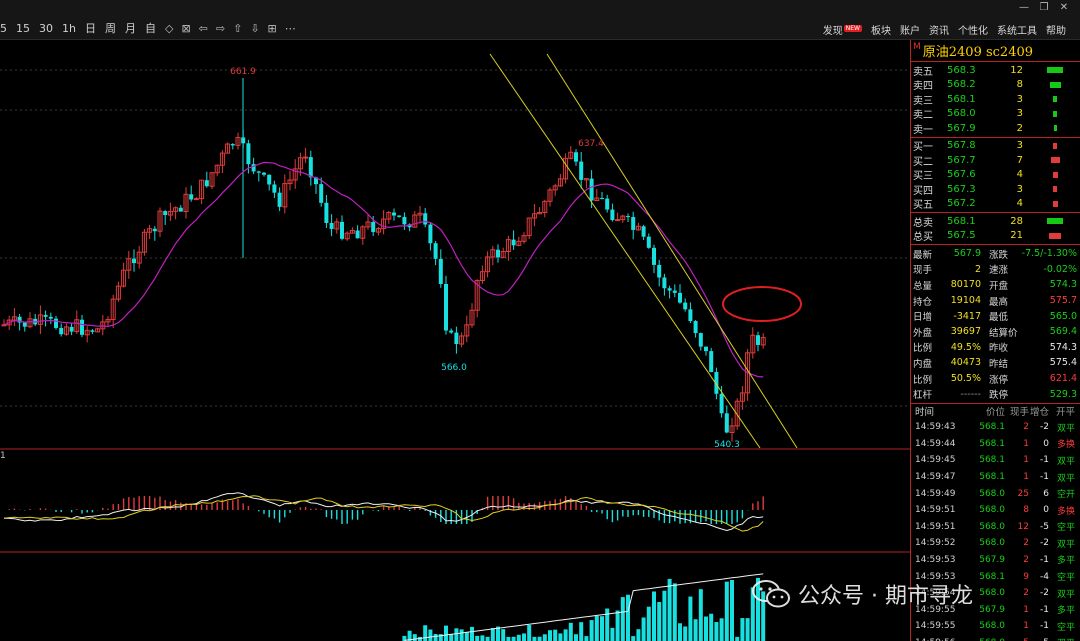 Image resolution: width=1080 pixels, height=641 pixels. I want to click on period-5: 5, so click(3, 28).